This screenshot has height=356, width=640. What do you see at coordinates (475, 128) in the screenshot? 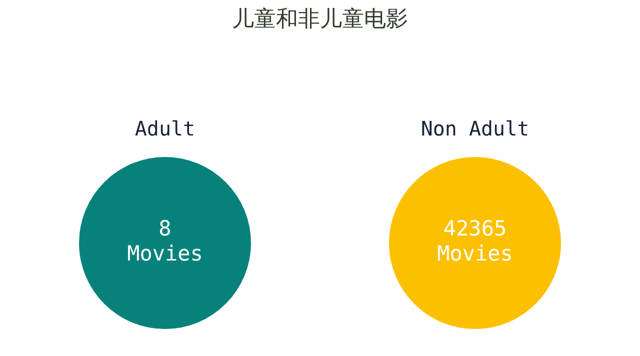
I see `category-label: Non Adult` at bounding box center [475, 128].